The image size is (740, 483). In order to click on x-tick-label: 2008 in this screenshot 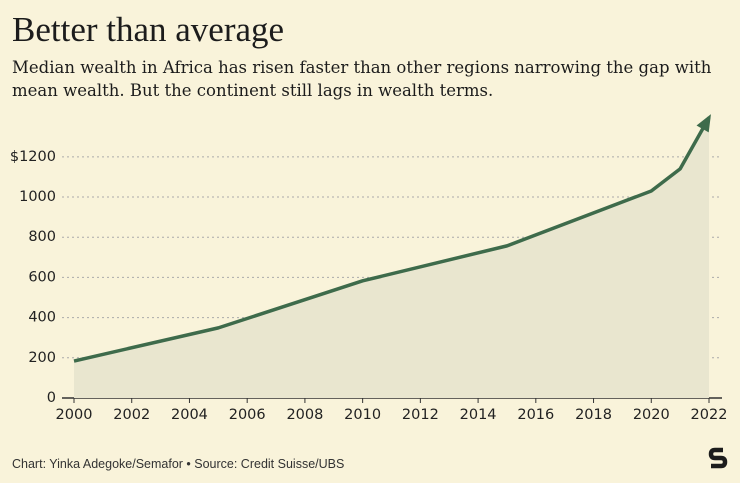, I will do `click(304, 415)`.